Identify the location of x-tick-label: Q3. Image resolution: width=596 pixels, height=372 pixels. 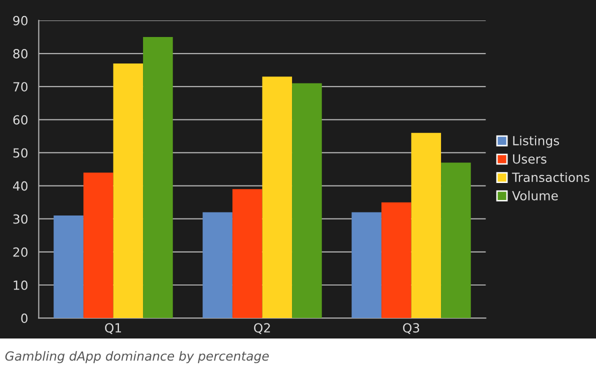
(411, 328).